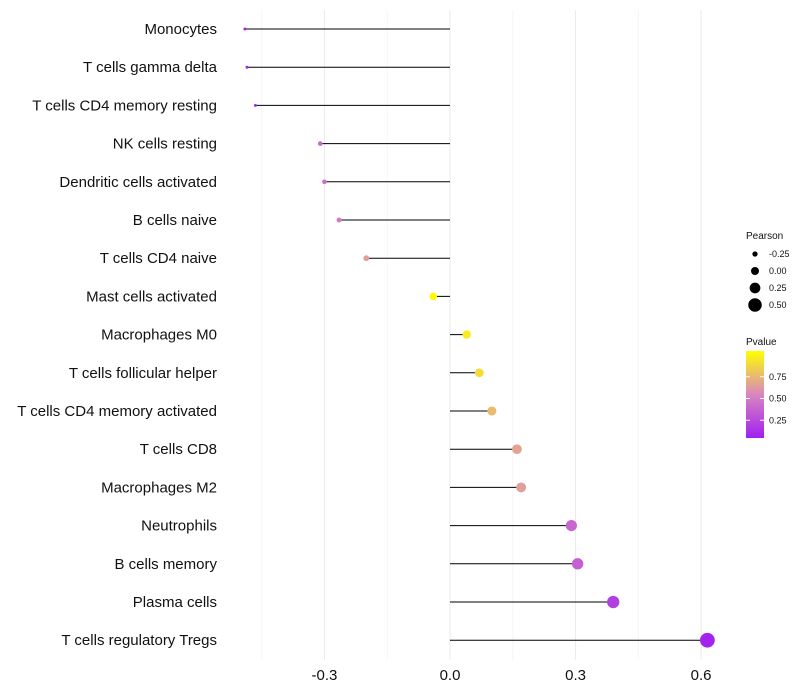 This screenshot has height=700, width=800. Describe the element at coordinates (575, 675) in the screenshot. I see `x-tick-label: 0.3` at that location.